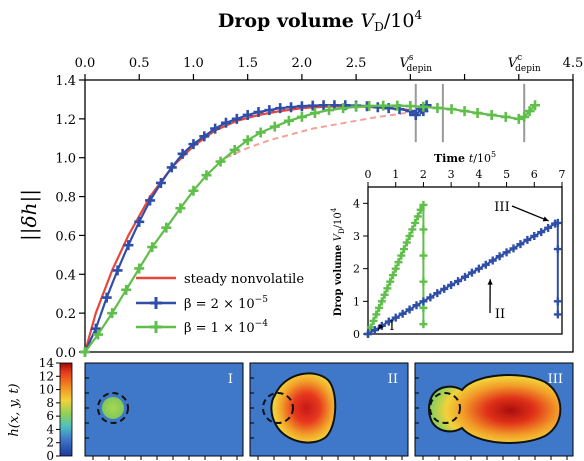 Image resolution: width=584 pixels, height=461 pixels. Describe the element at coordinates (113, 408) in the screenshot. I see `drop-shape-I` at that location.